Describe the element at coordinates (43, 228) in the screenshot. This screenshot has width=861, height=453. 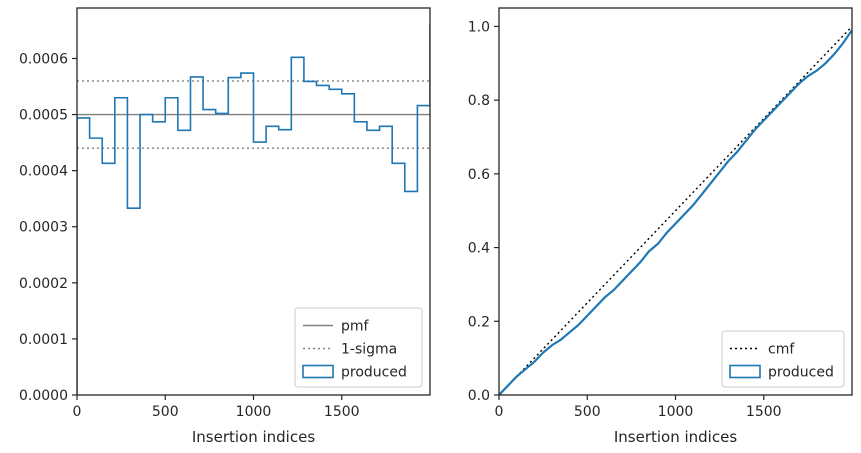
I see `y-tick-label: 0.0003` at that location.